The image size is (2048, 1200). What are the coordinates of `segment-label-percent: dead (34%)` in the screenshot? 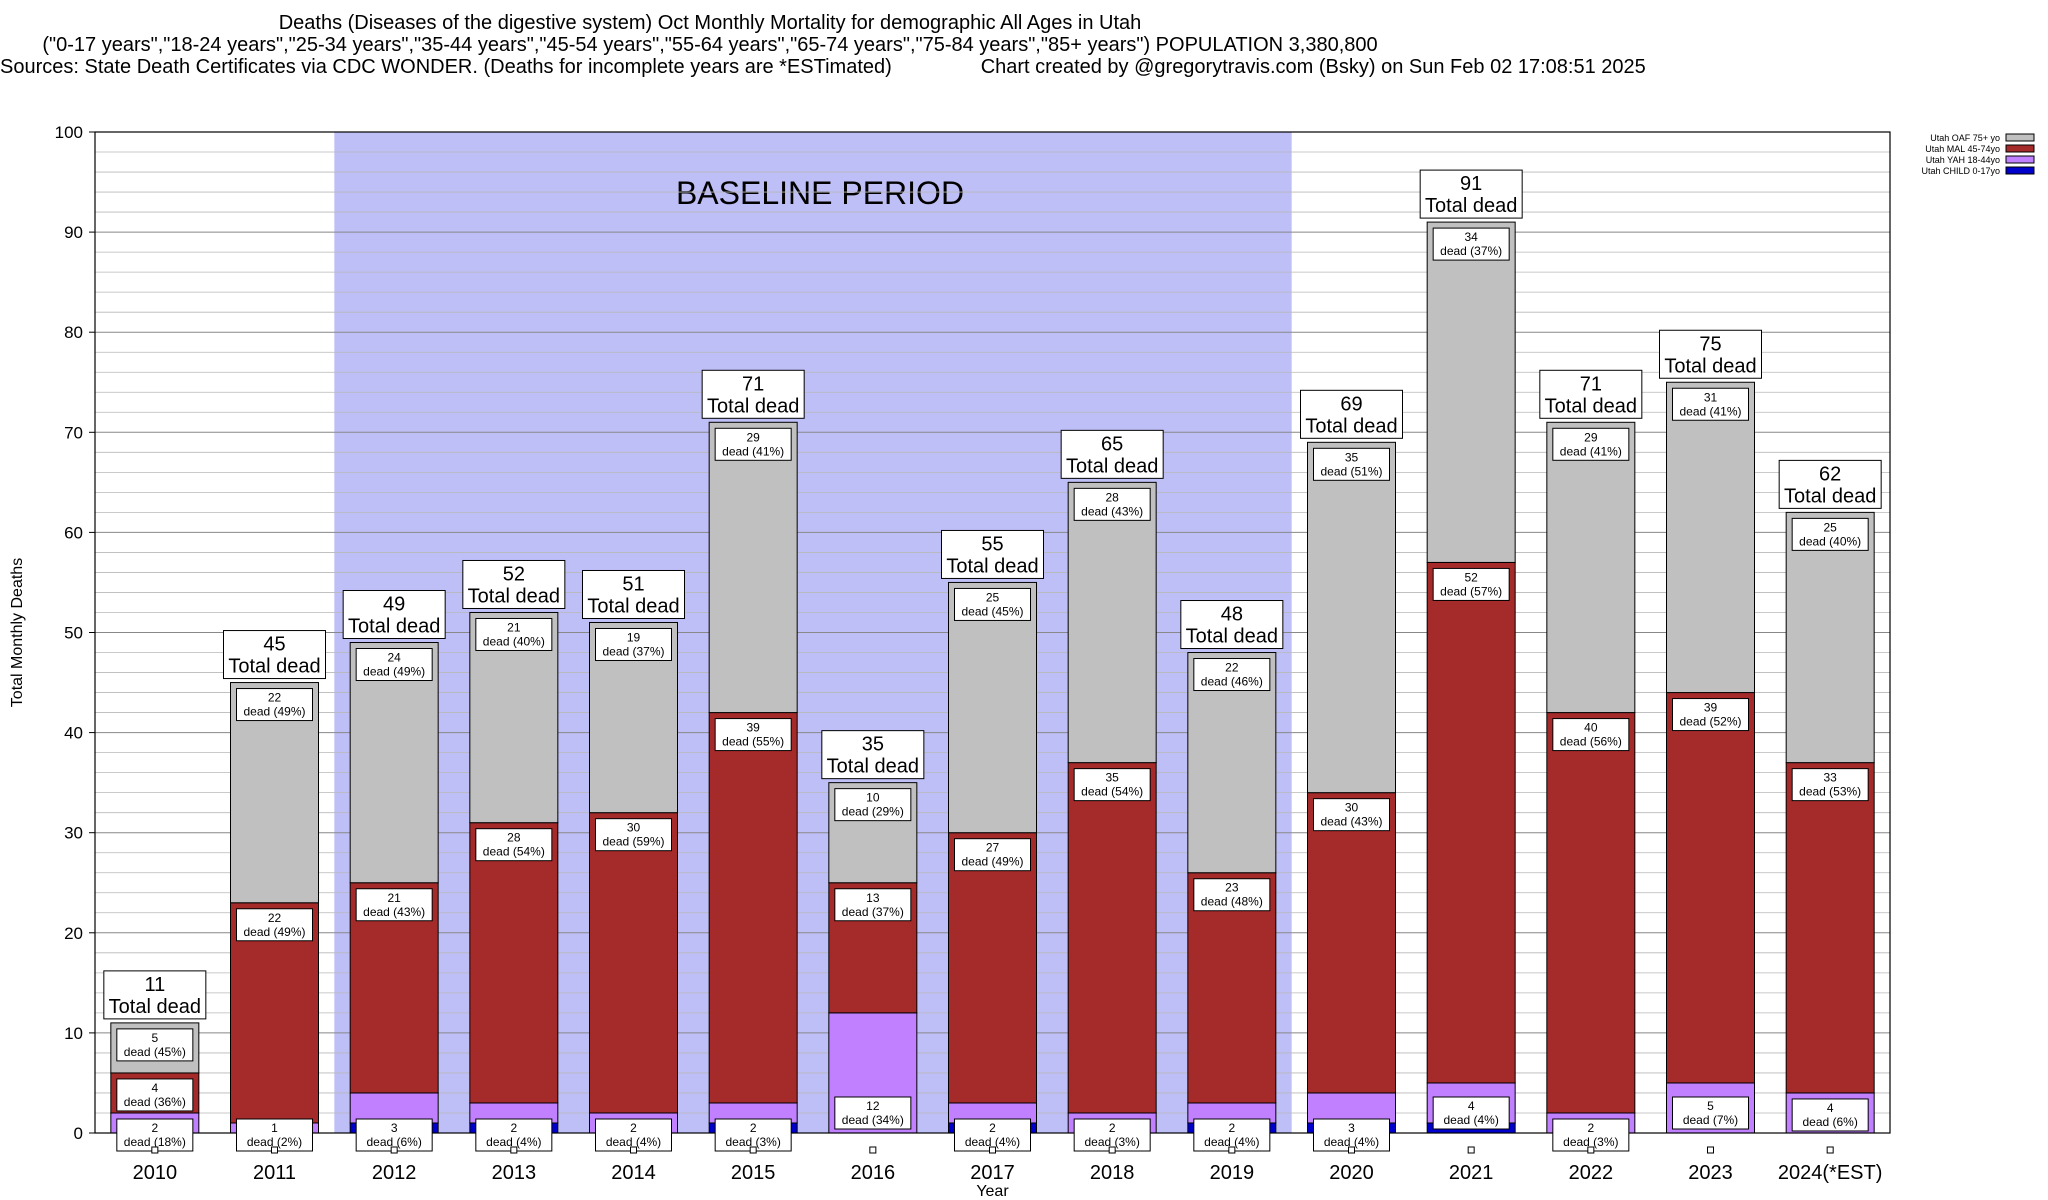 It's located at (873, 1120).